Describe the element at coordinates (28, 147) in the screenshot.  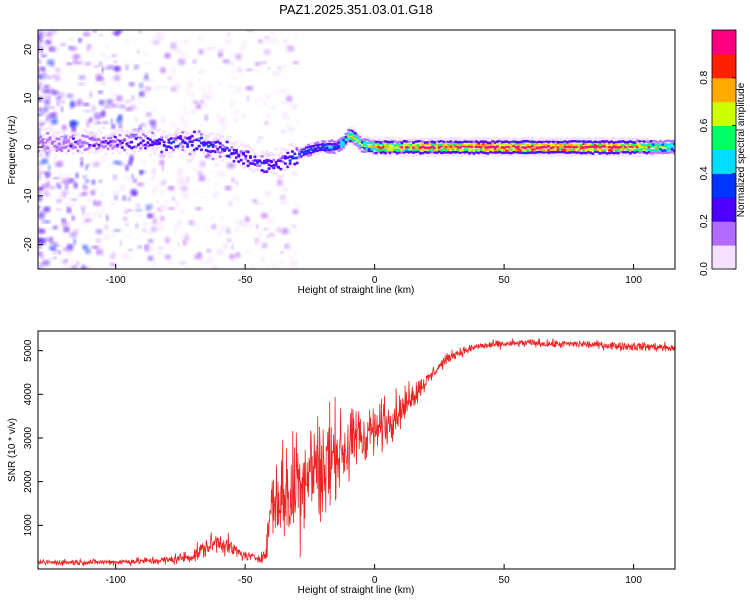
I see `spectrogram-y-tick-label: 0` at that location.